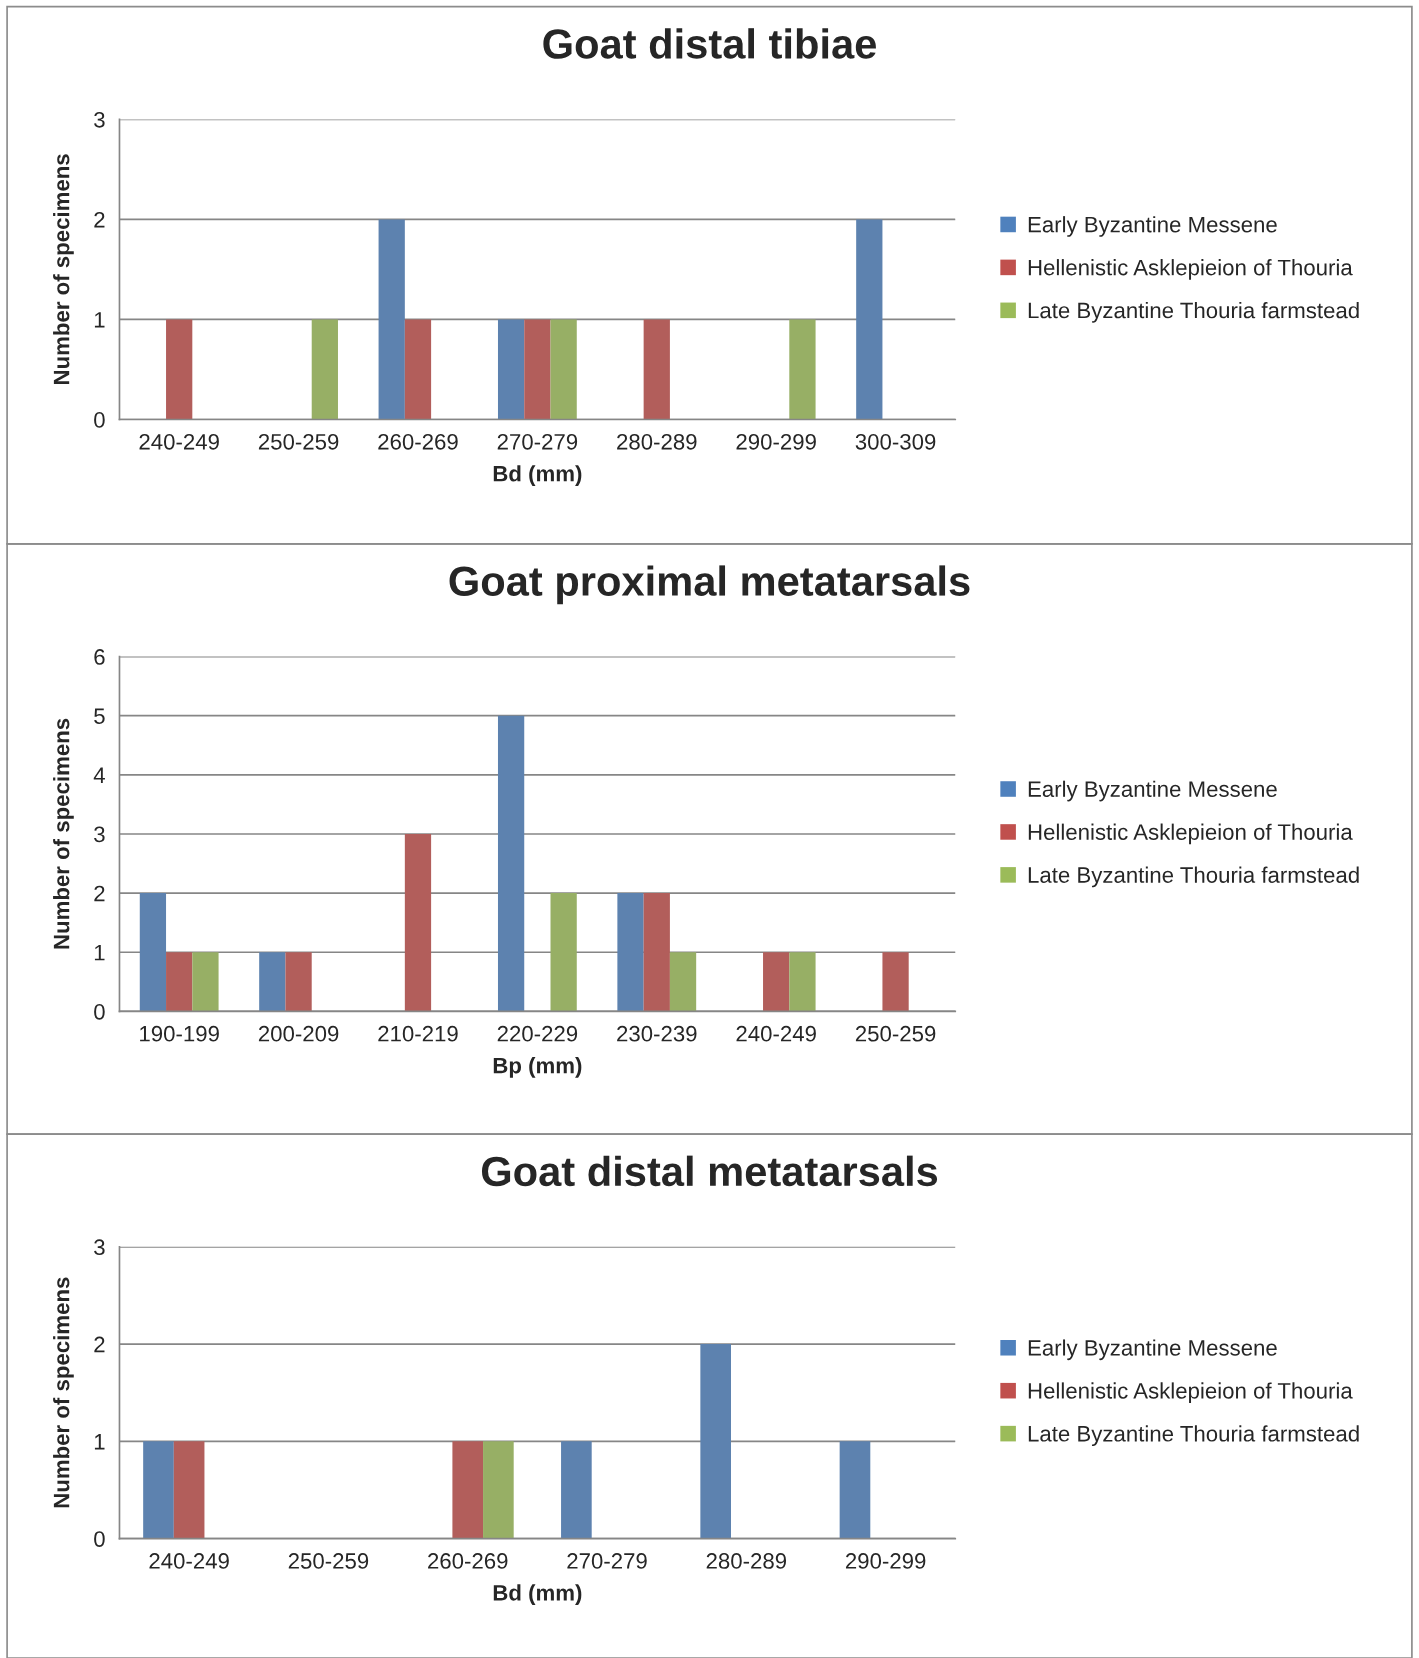  I want to click on y-tick-label: 4, so click(99, 775).